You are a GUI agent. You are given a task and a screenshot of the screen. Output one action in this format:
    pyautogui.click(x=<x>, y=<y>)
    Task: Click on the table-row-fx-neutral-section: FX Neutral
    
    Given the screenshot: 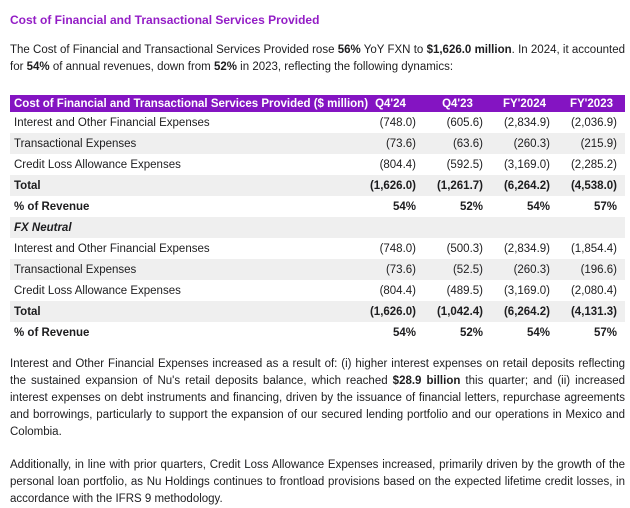 What is the action you would take?
    pyautogui.click(x=317, y=227)
    